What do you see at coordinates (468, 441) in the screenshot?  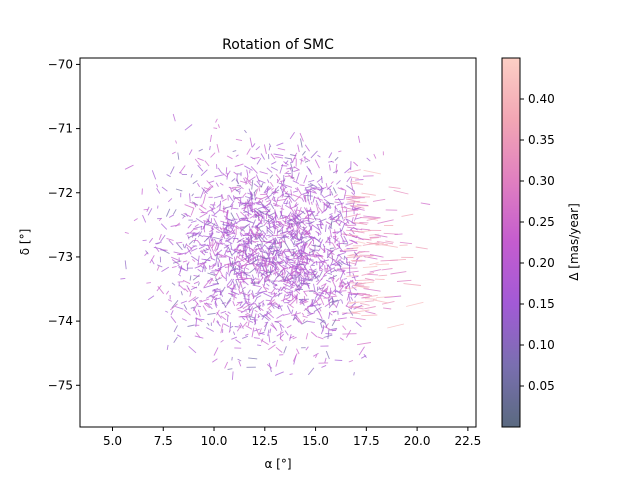 I see `x-tick-label: 22.5` at bounding box center [468, 441].